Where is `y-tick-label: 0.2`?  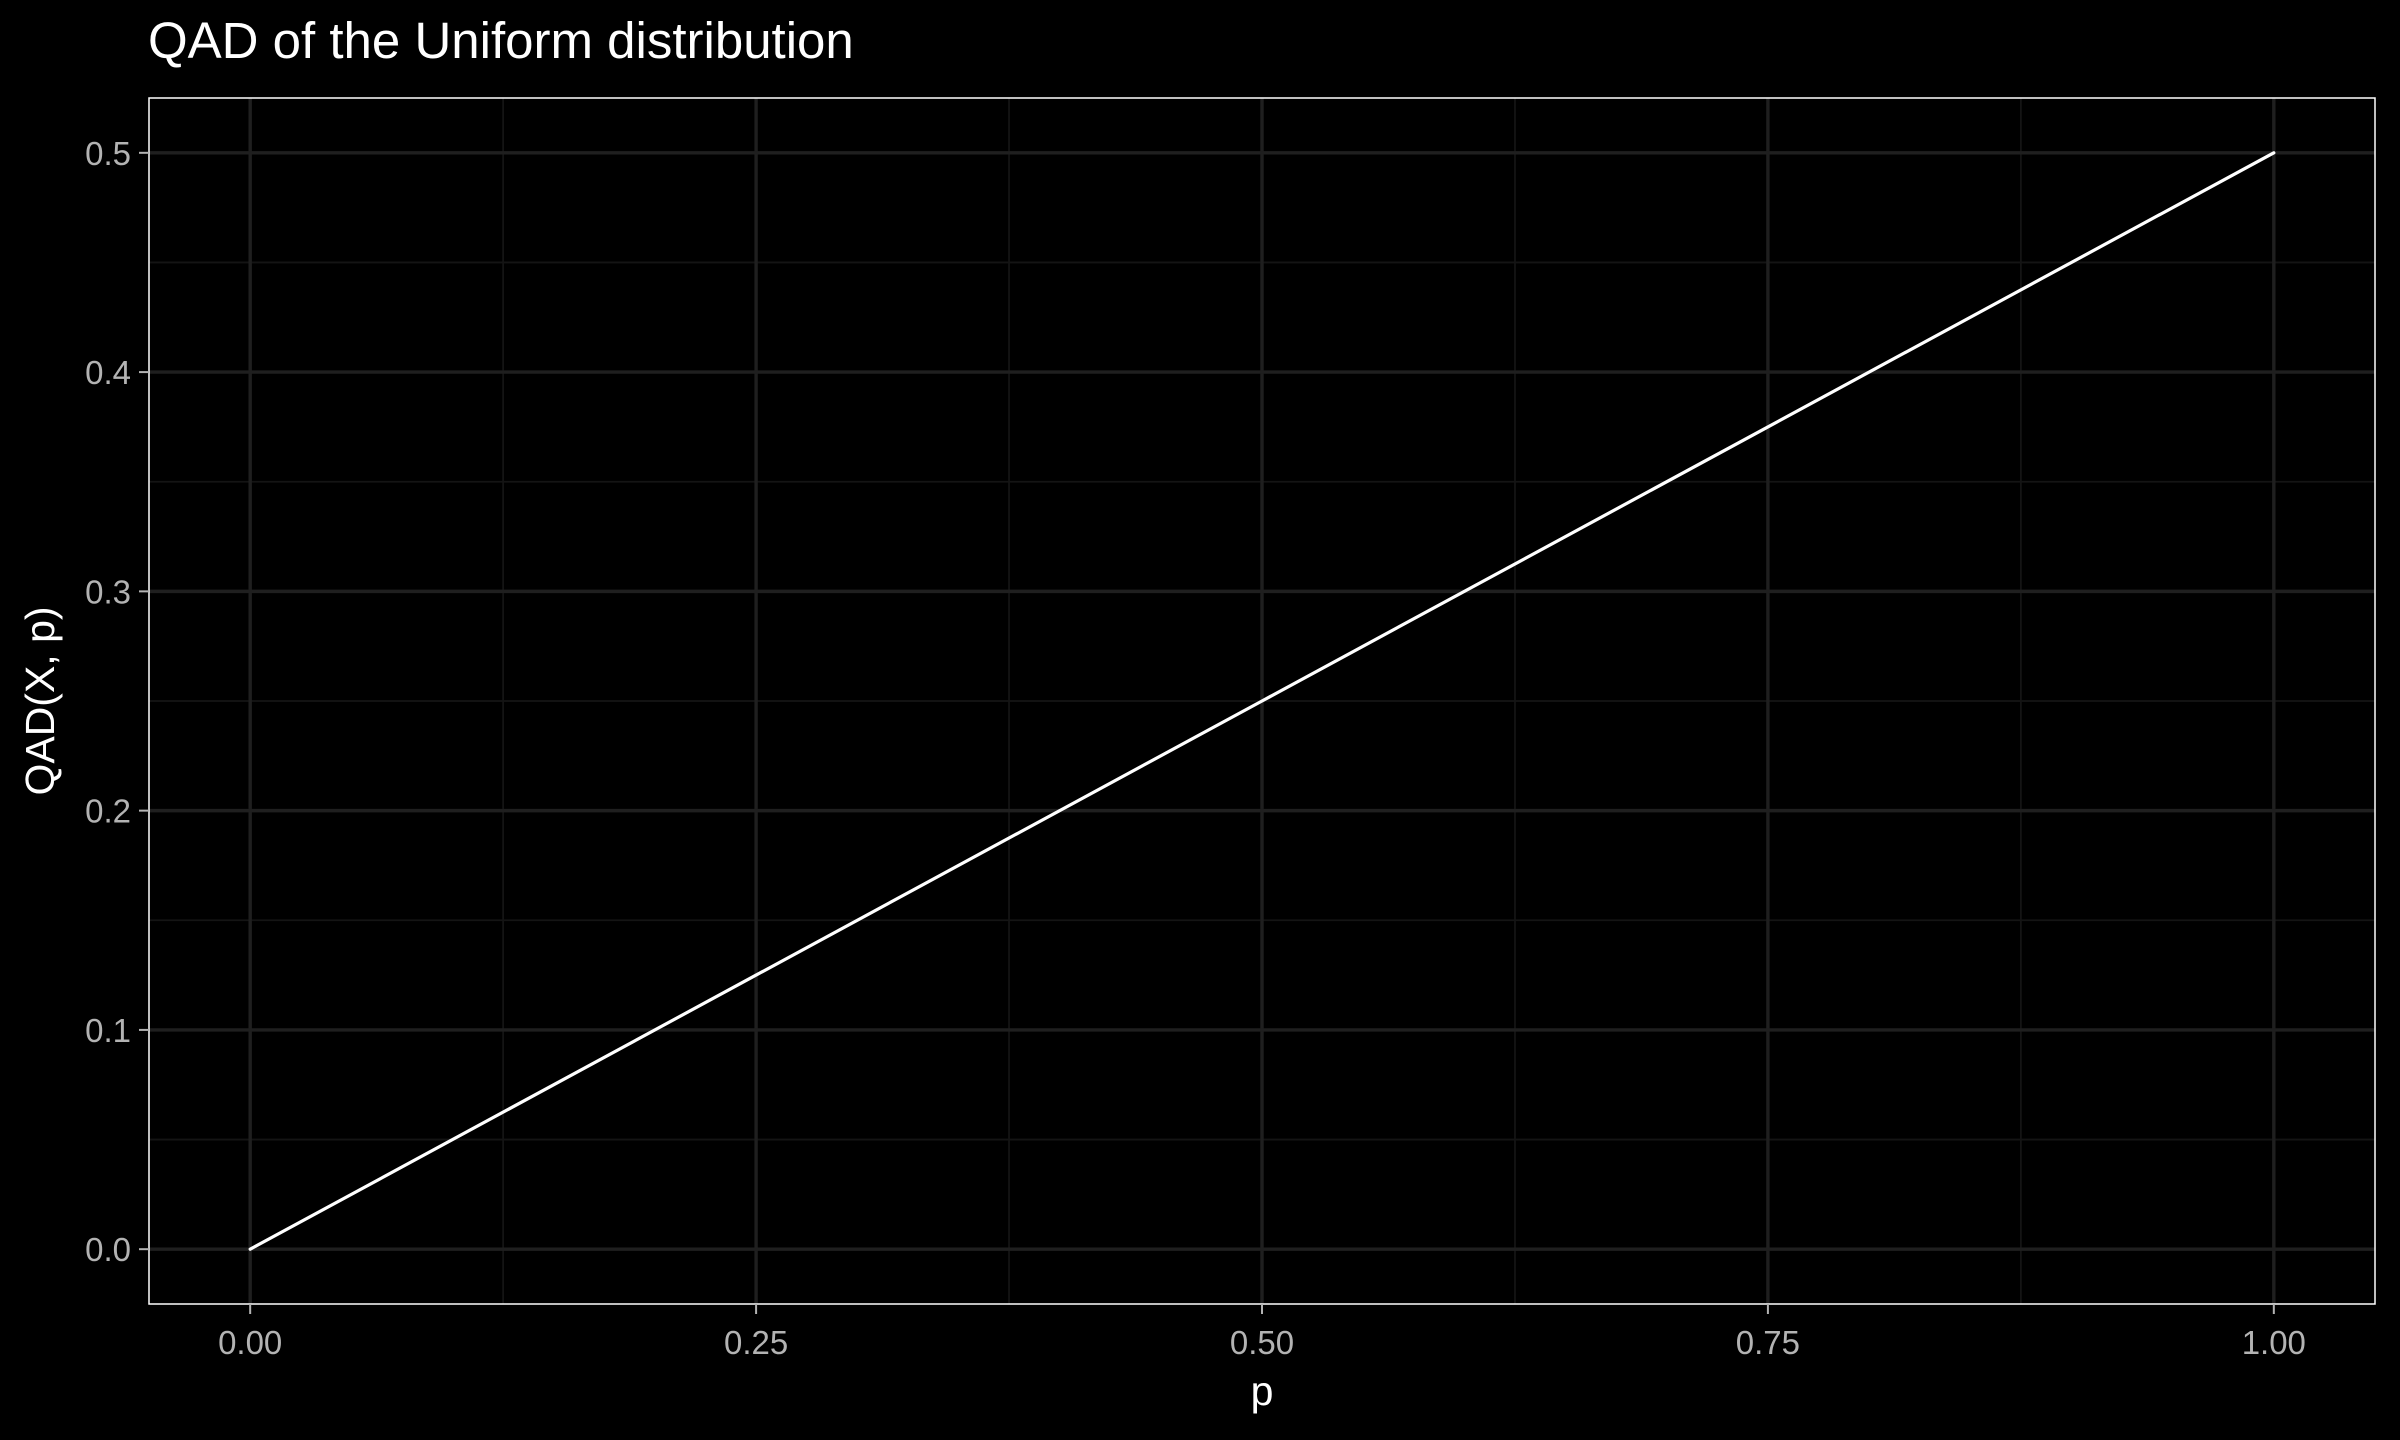 y-tick-label: 0.2 is located at coordinates (108, 811).